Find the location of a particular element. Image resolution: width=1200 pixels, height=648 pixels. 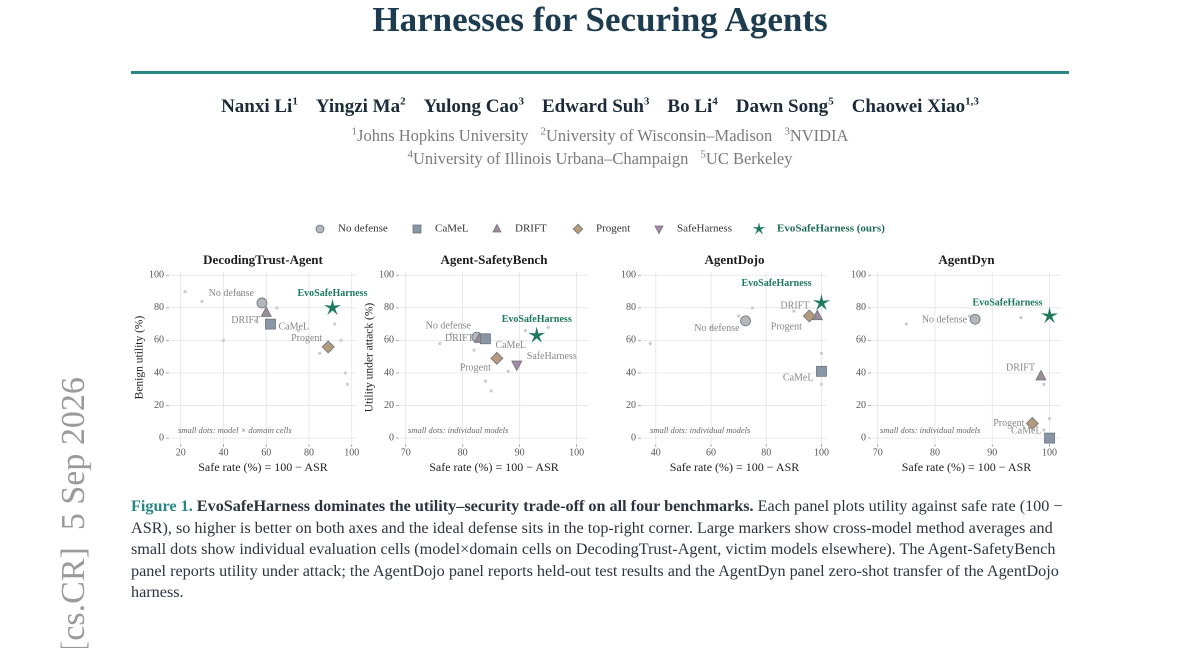

author-name: Bo Li is located at coordinates (690, 107).